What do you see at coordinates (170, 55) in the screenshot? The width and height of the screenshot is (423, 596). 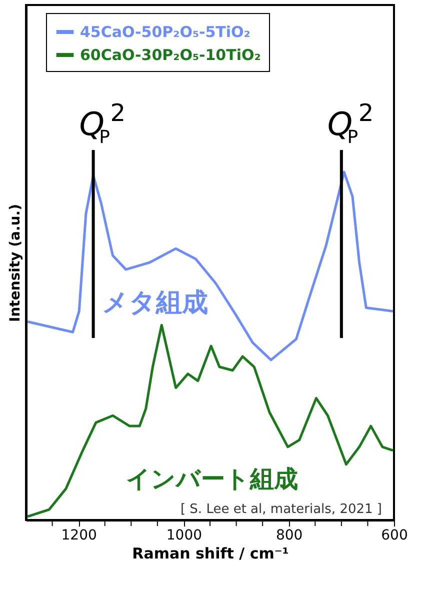 I see `legend-label: 60CaO-30P₂O₅-10TiO₂` at bounding box center [170, 55].